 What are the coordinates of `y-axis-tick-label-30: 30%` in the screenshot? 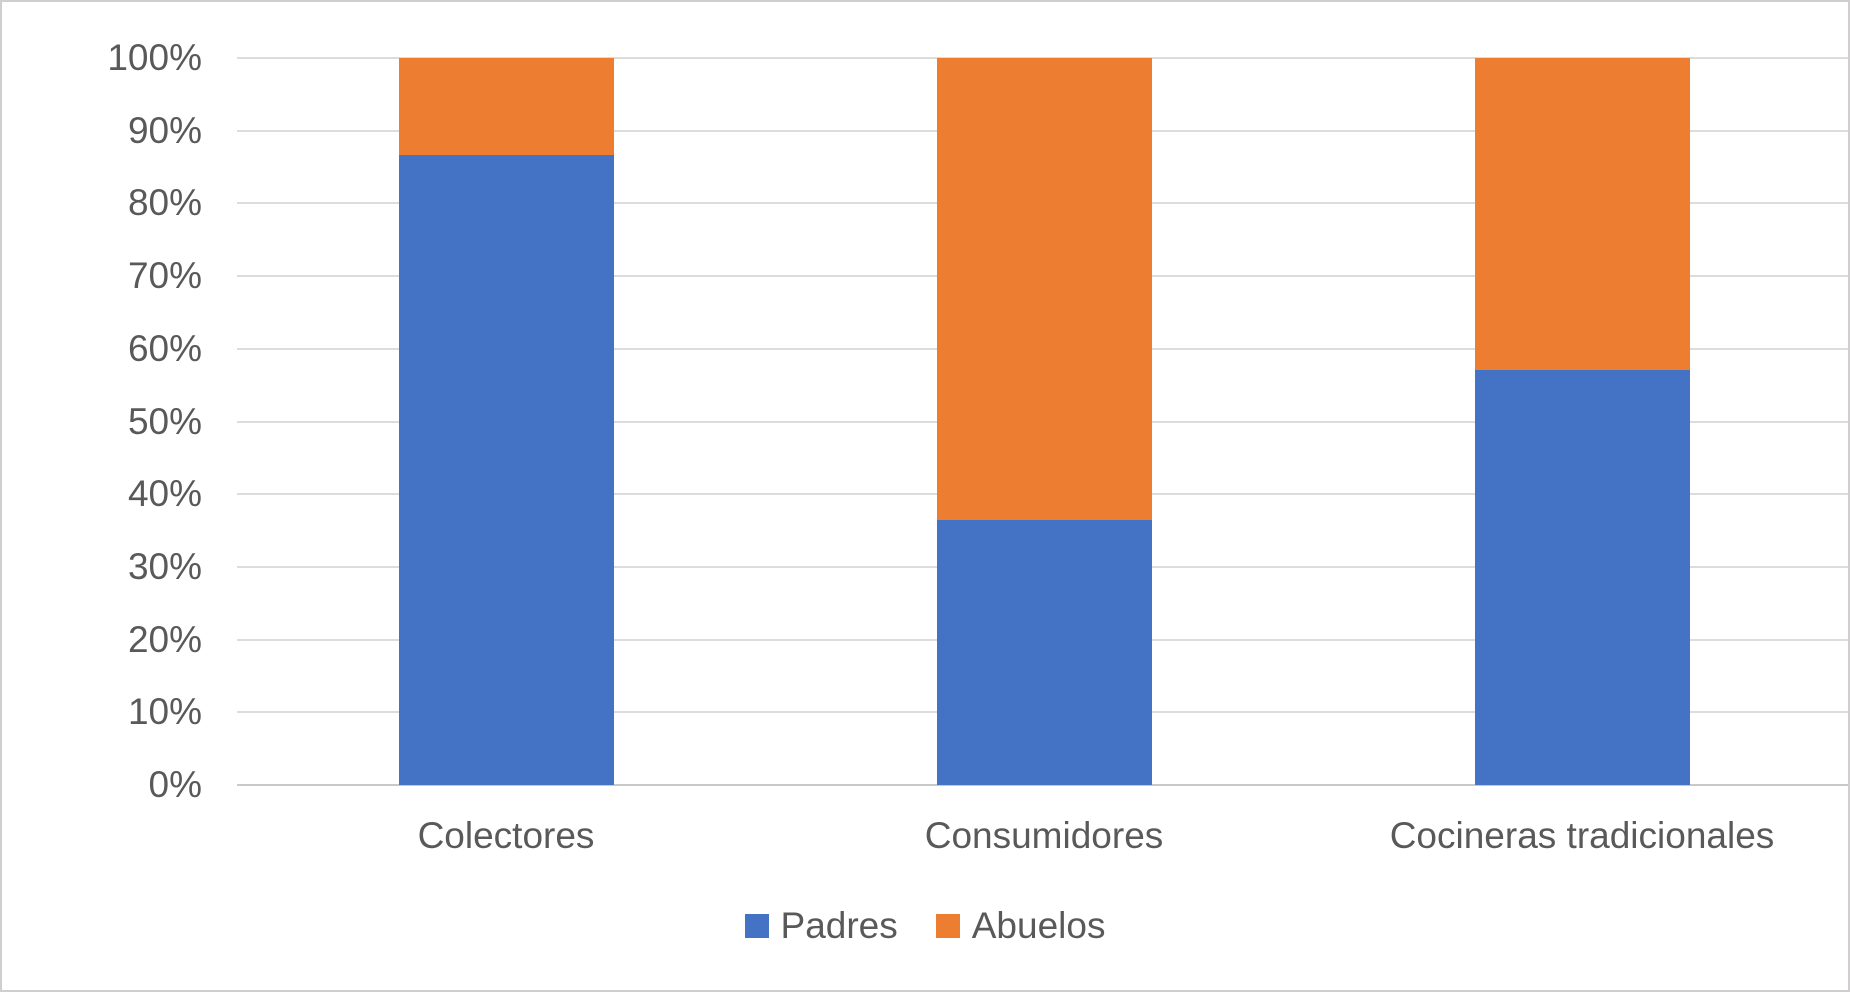 It's located at (164, 566).